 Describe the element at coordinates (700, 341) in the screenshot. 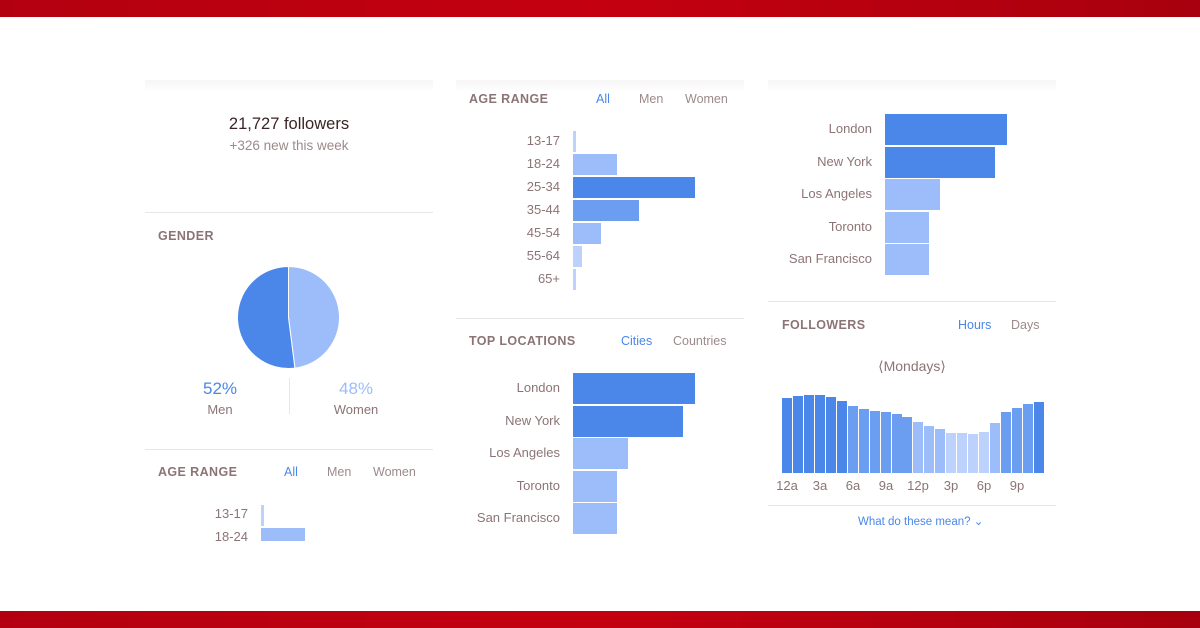

I see `locations-filter-countries: Countries` at that location.